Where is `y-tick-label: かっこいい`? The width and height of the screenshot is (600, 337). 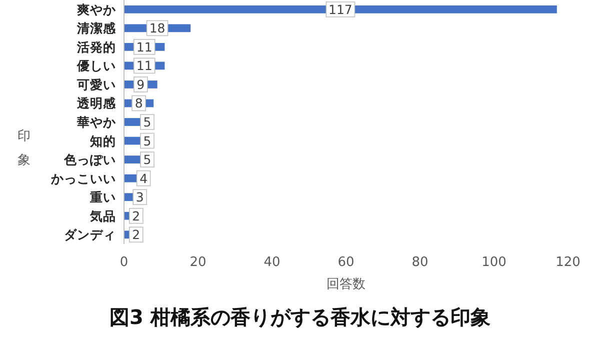
y-tick-label: かっこいい is located at coordinates (83, 178).